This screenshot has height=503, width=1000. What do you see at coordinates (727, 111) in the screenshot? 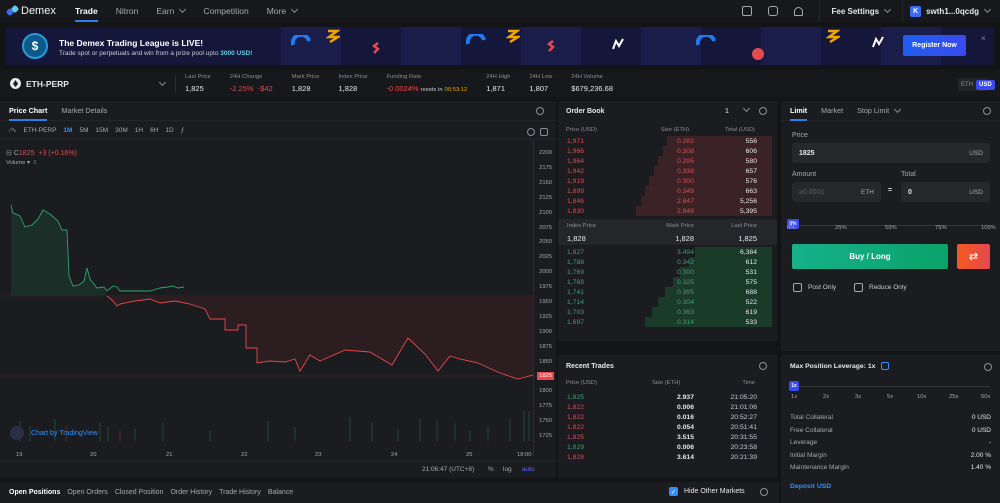
I see `tick-size-select: 1` at bounding box center [727, 111].